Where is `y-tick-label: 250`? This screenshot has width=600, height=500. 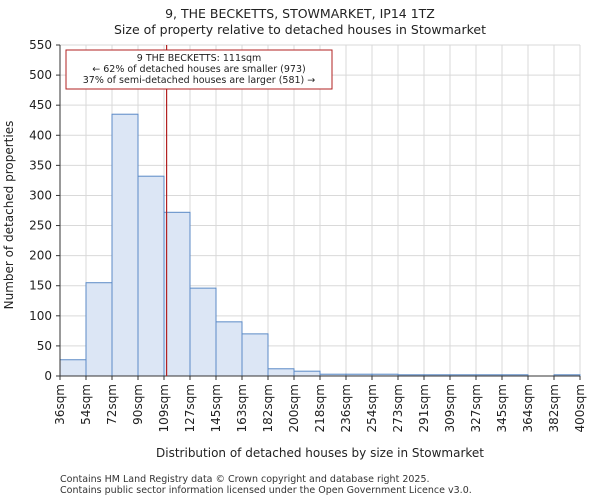
y-tick-label: 250 is located at coordinates (40, 226).